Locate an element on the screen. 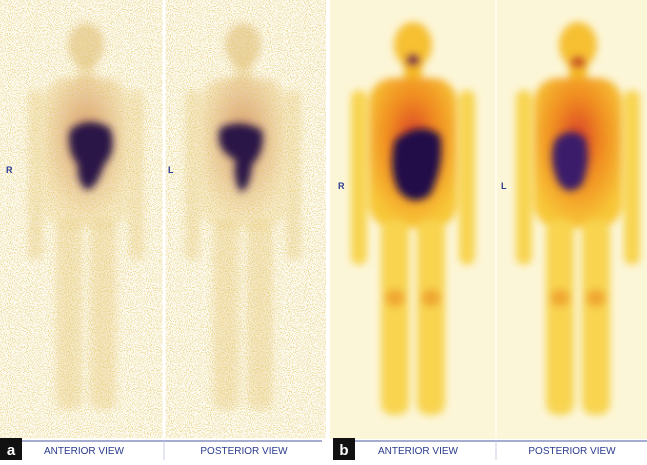 Image resolution: width=647 pixels, height=465 pixels. panel-label: b is located at coordinates (343, 450).